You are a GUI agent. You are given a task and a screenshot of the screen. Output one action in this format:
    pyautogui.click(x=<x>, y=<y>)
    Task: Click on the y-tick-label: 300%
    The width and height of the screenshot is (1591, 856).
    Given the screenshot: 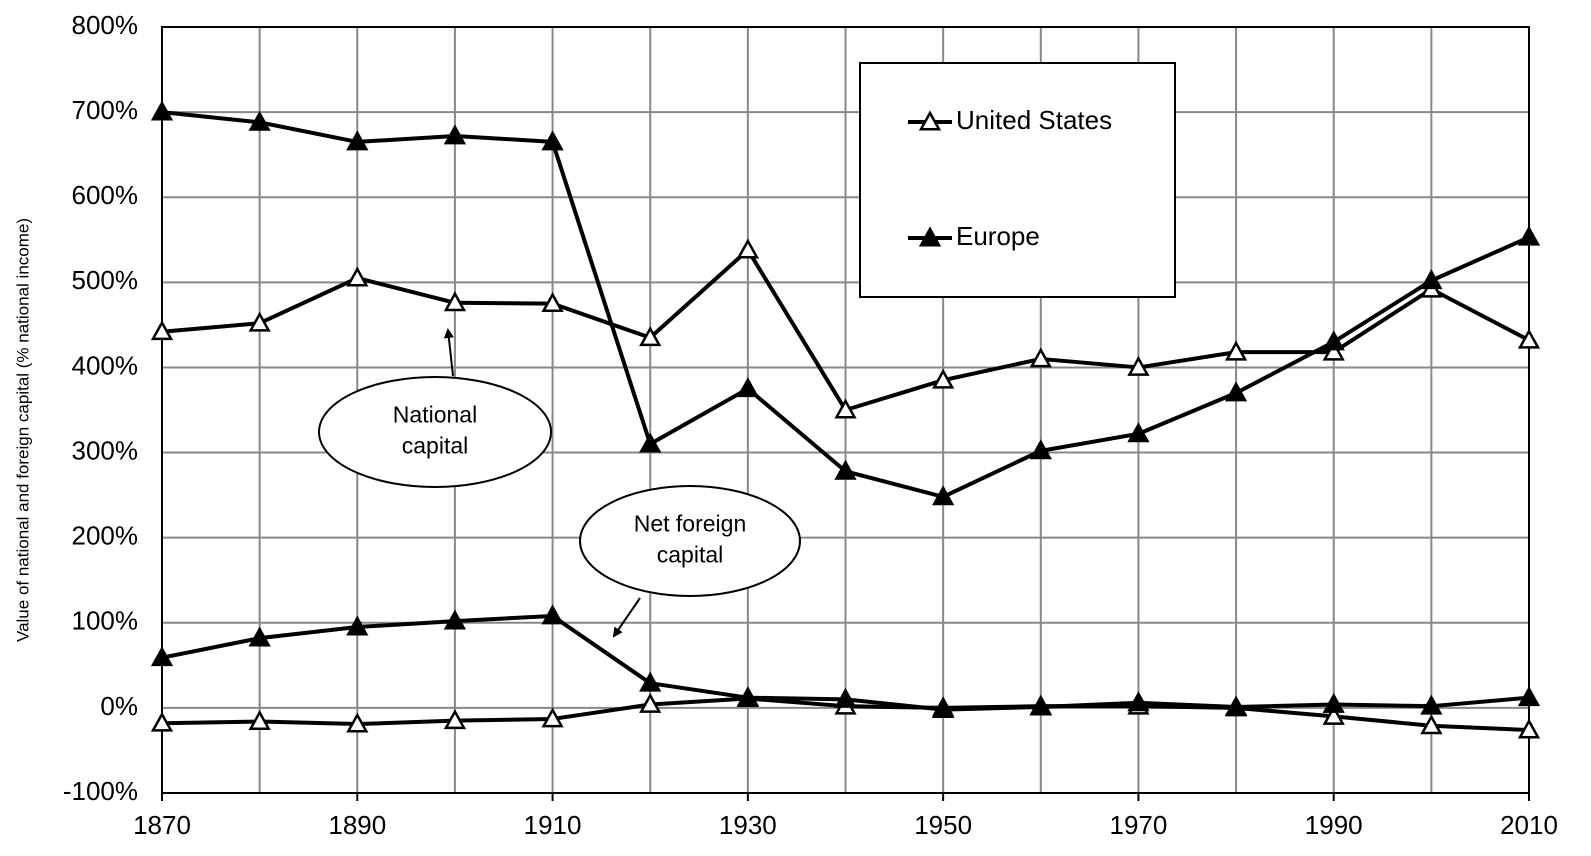 What is the action you would take?
    pyautogui.click(x=105, y=450)
    